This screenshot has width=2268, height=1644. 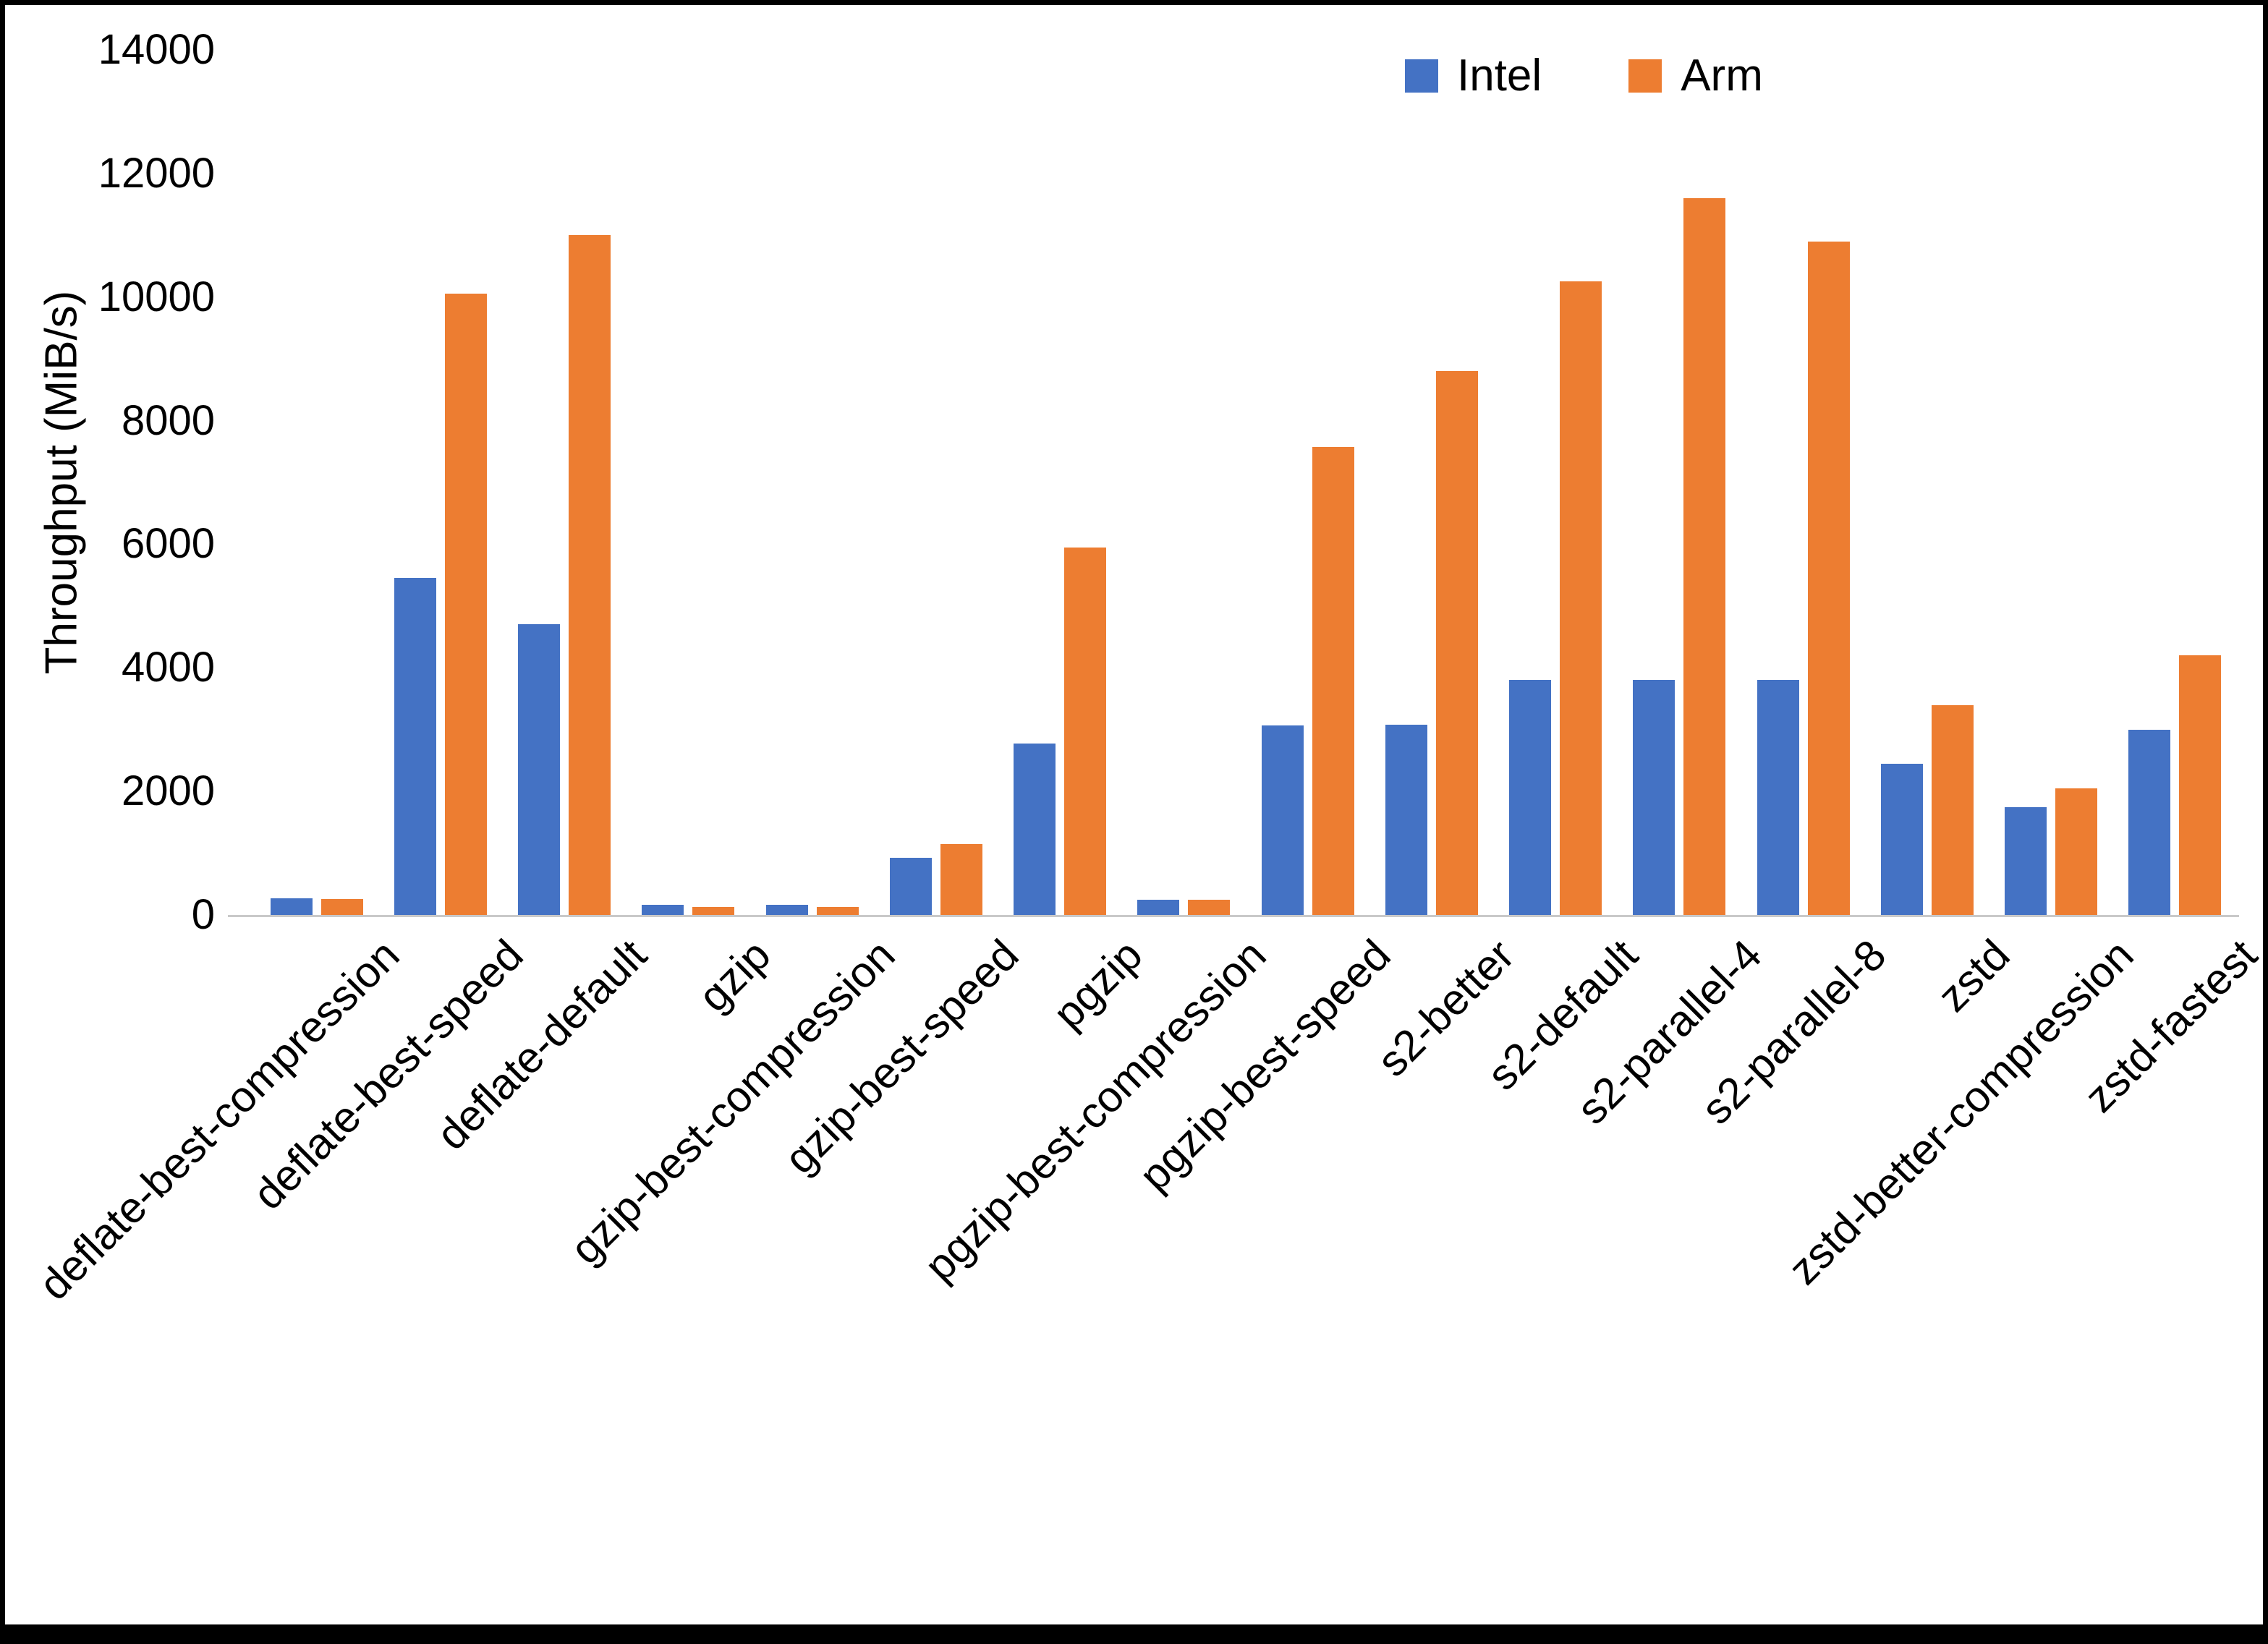 I want to click on bar-arm-zstd-better-compression, so click(x=2076, y=851).